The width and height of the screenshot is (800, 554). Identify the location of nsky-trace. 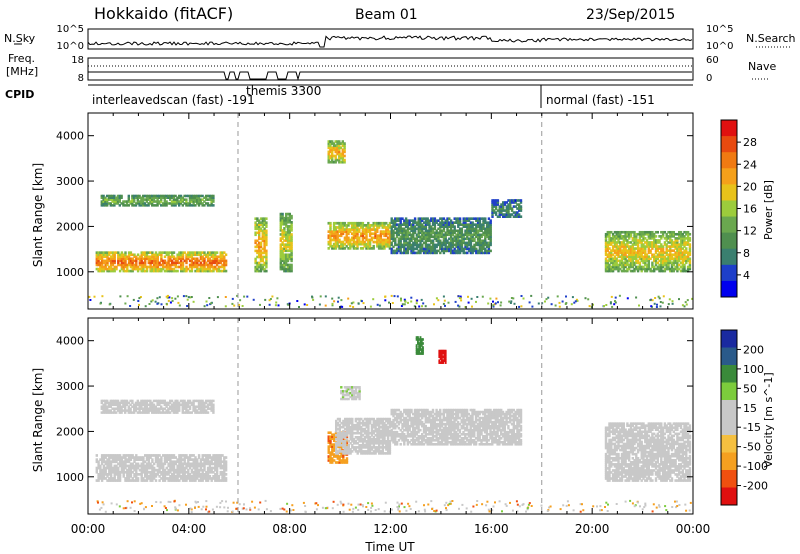
(390, 41).